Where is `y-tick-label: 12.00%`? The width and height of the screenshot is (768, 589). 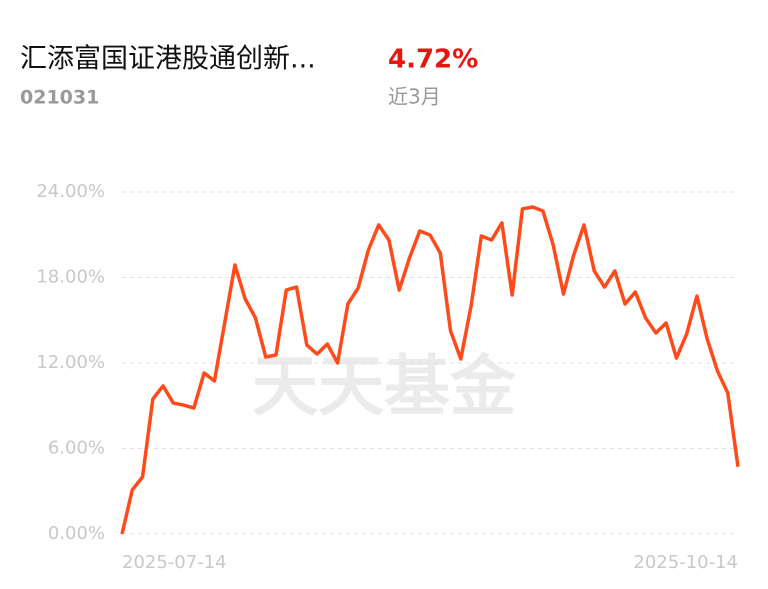 y-tick-label: 12.00% is located at coordinates (70, 362).